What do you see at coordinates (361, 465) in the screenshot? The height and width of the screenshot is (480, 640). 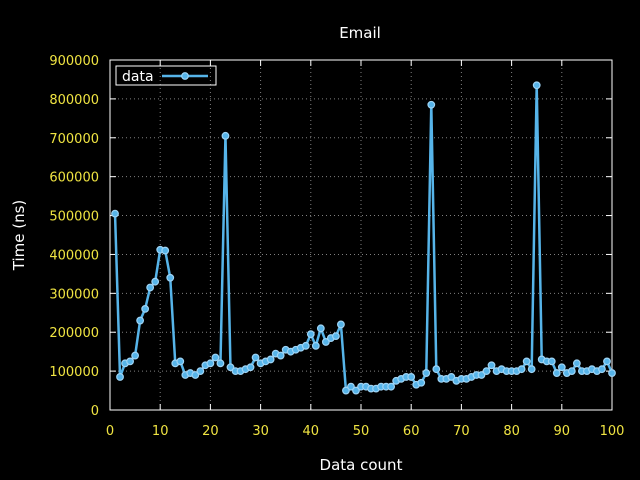 I see `x-axis-label: Data count` at bounding box center [361, 465].